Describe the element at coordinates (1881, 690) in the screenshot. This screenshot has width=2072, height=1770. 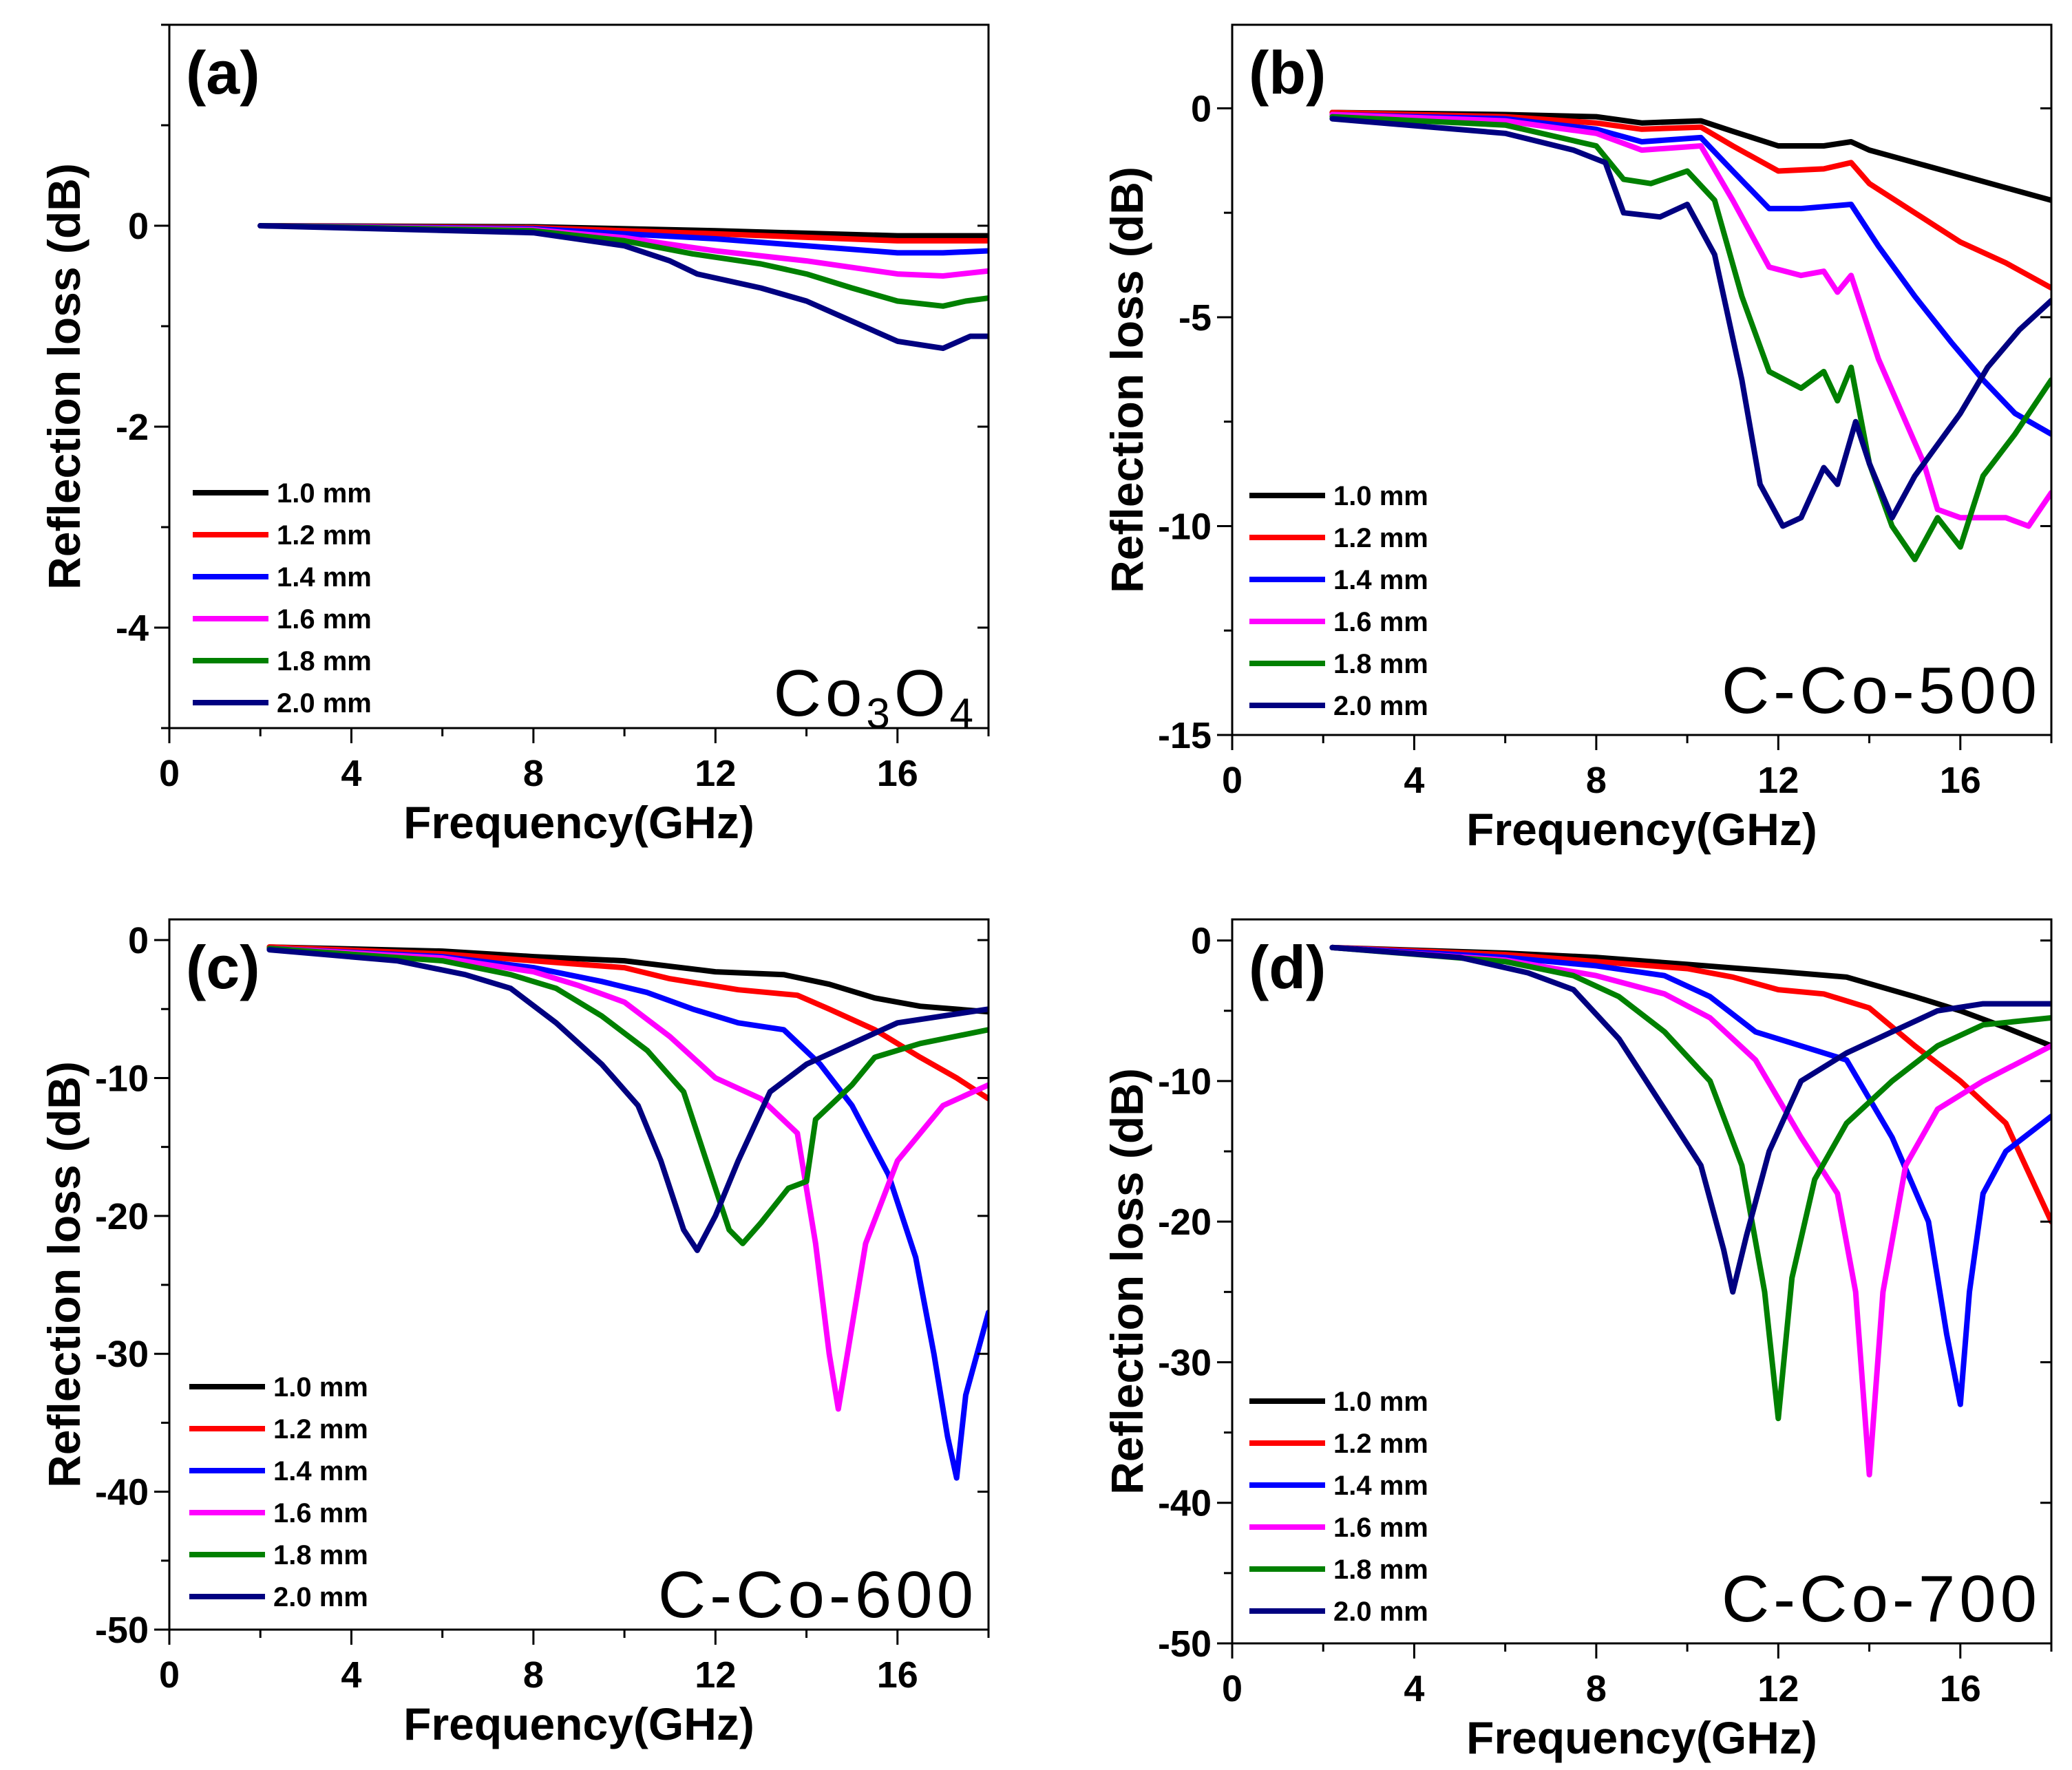
I see `sample-label: C-Co-500` at that location.